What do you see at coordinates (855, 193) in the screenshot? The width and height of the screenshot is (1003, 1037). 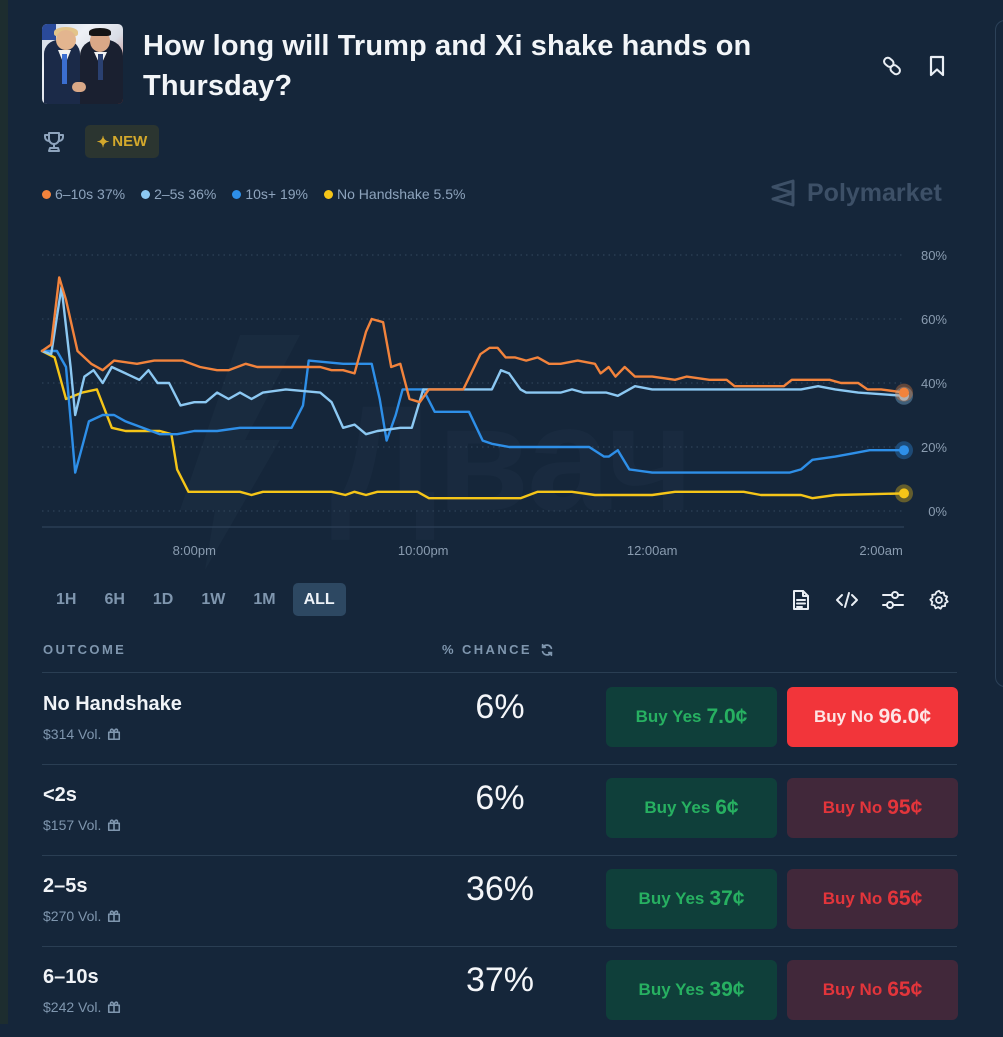 I see `polymarket-watermark: Polymarket` at bounding box center [855, 193].